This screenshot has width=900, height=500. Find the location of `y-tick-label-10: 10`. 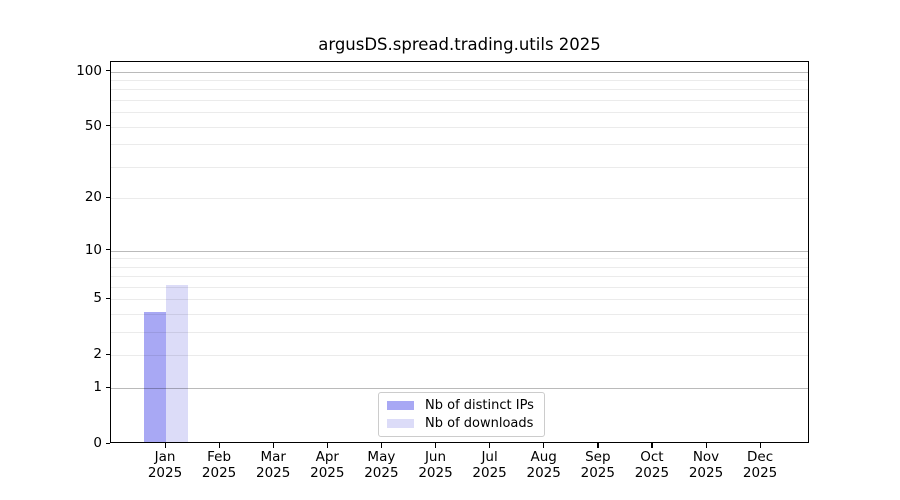

y-tick-label-10: 10 is located at coordinates (93, 249).